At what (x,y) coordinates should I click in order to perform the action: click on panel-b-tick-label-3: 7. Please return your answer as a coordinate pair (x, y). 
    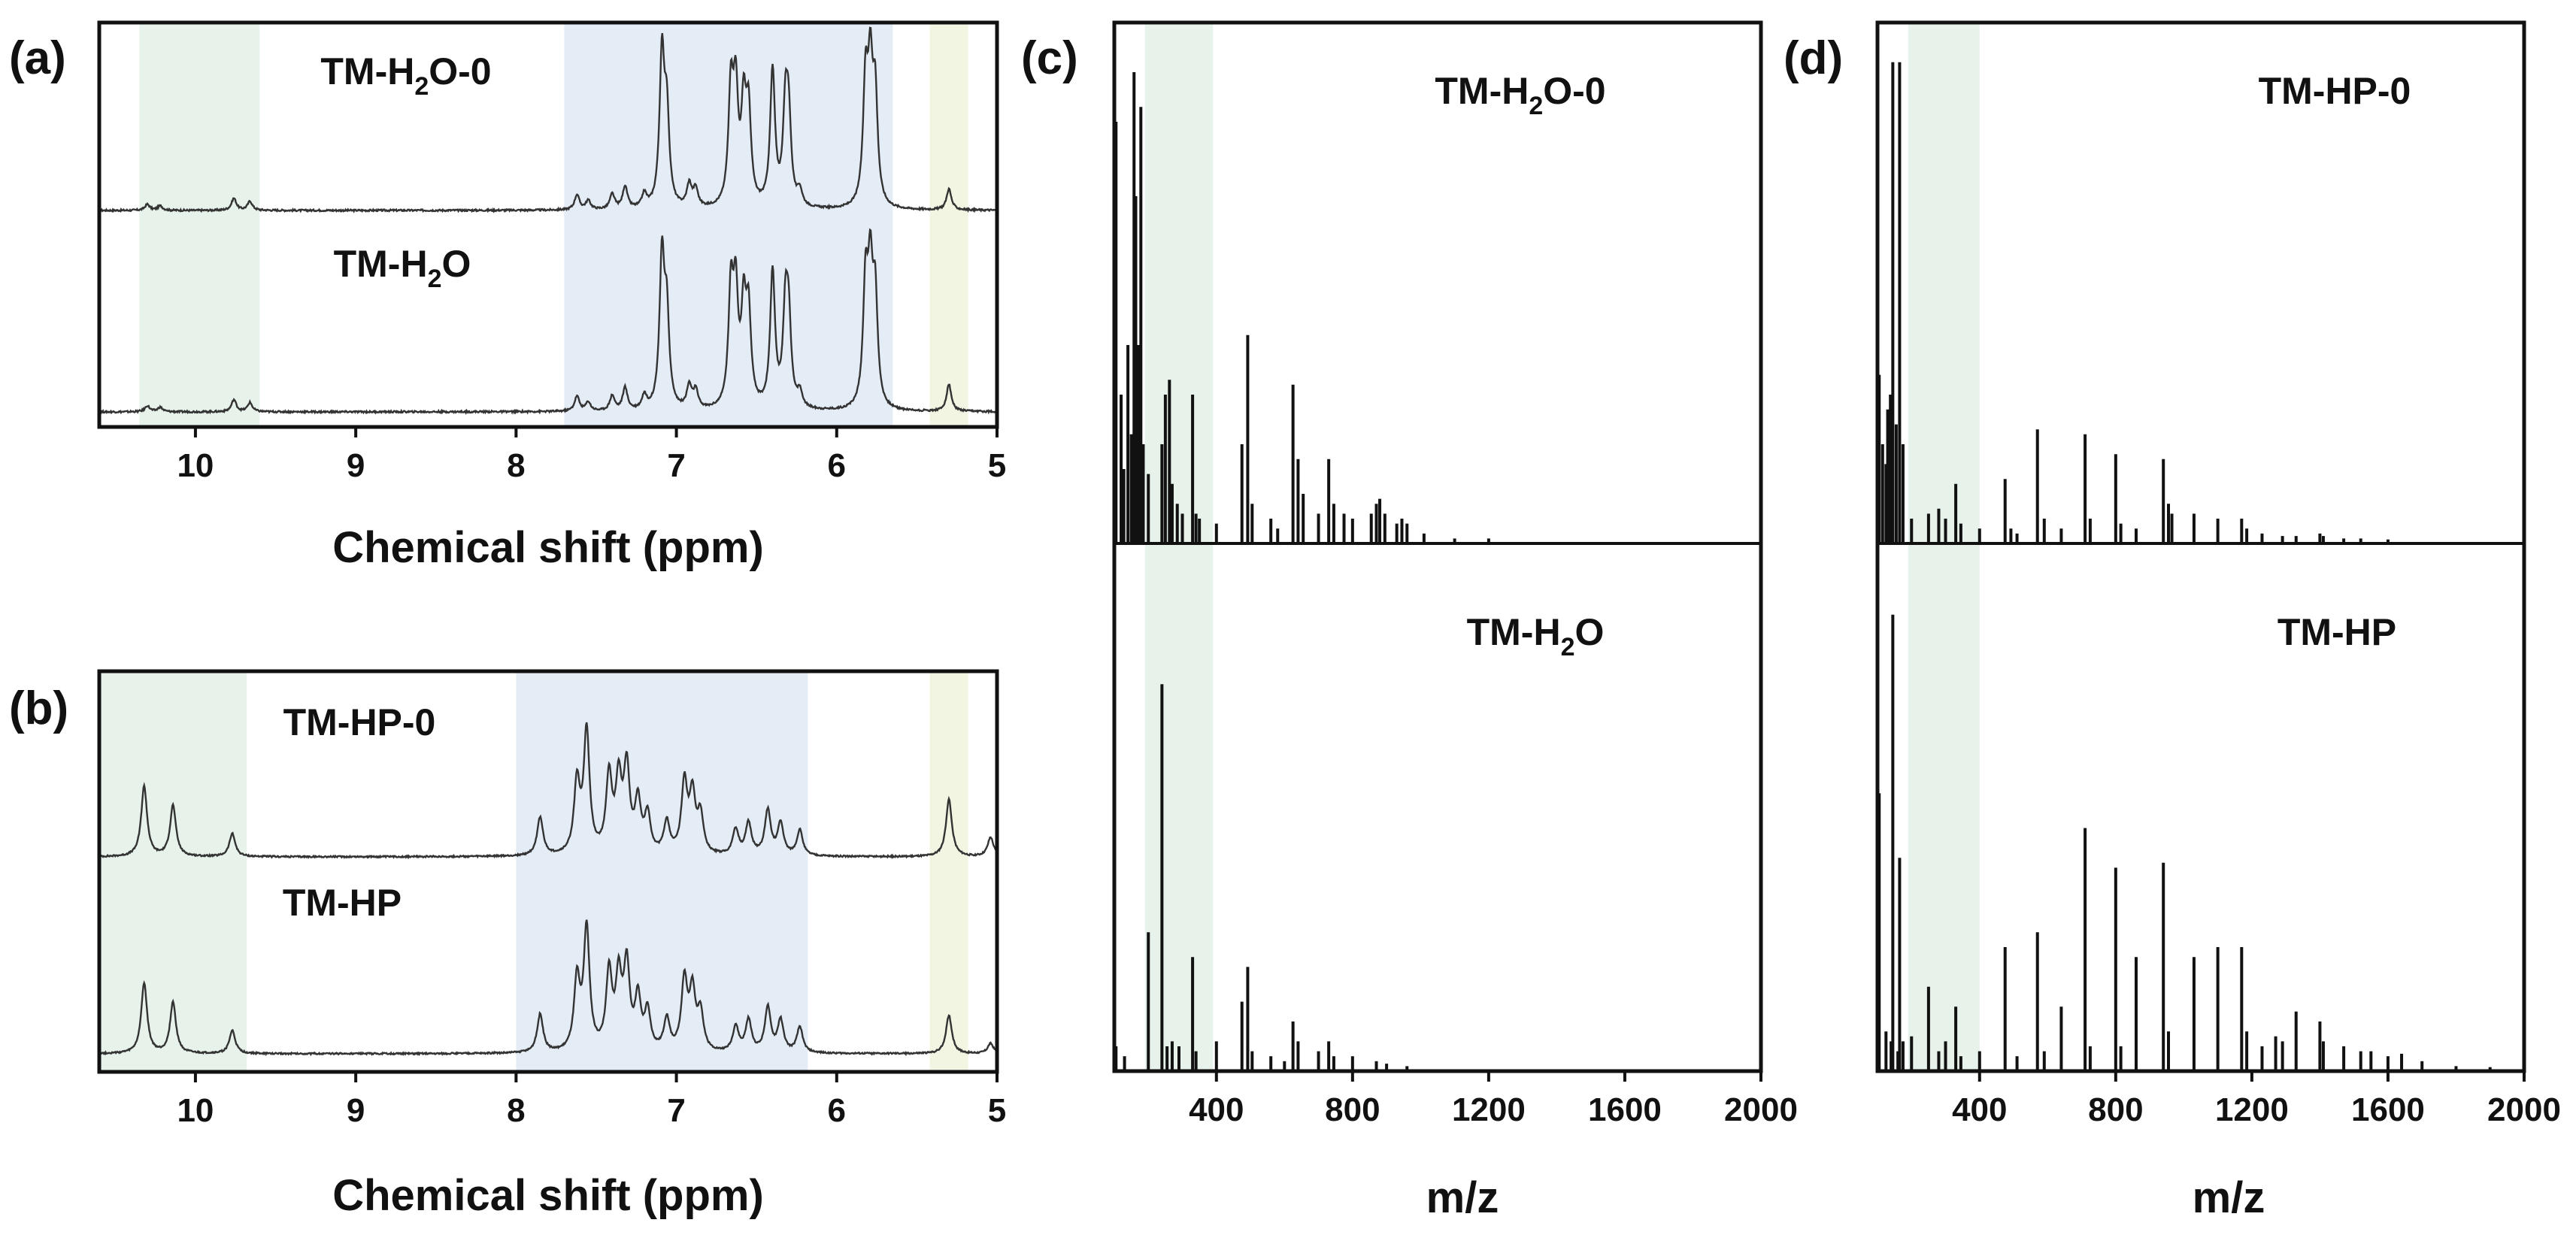
    Looking at the image, I should click on (676, 1110).